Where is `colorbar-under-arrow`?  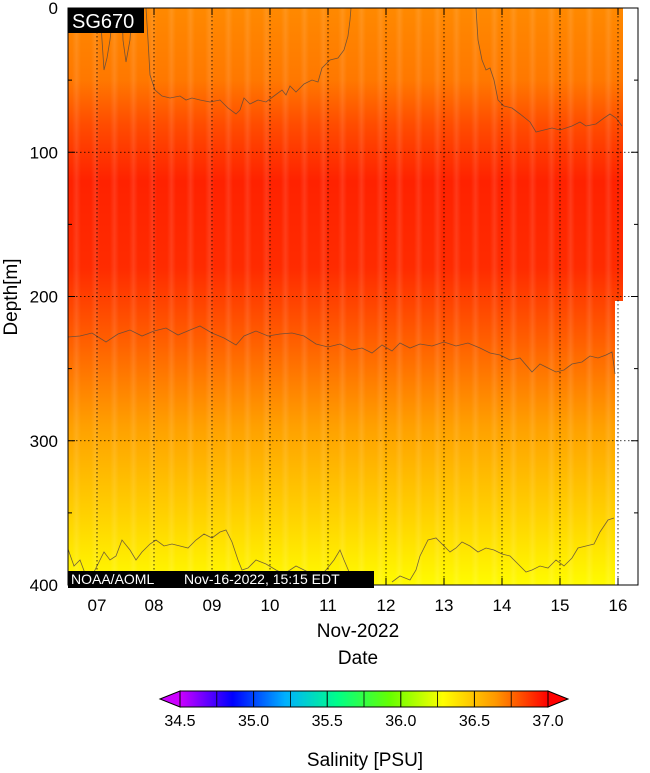 colorbar-under-arrow is located at coordinates (169, 699).